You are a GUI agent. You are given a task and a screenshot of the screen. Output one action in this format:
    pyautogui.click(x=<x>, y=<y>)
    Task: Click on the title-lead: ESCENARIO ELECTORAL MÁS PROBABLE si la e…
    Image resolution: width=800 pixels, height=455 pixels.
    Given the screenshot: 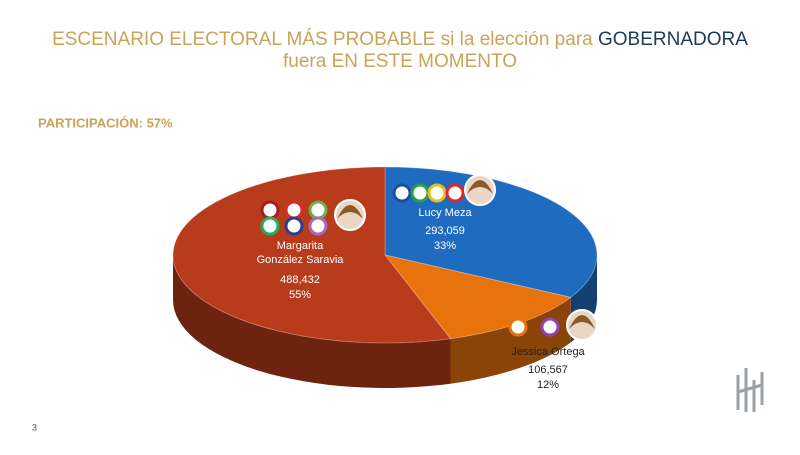 What is the action you would take?
    pyautogui.click(x=322, y=39)
    